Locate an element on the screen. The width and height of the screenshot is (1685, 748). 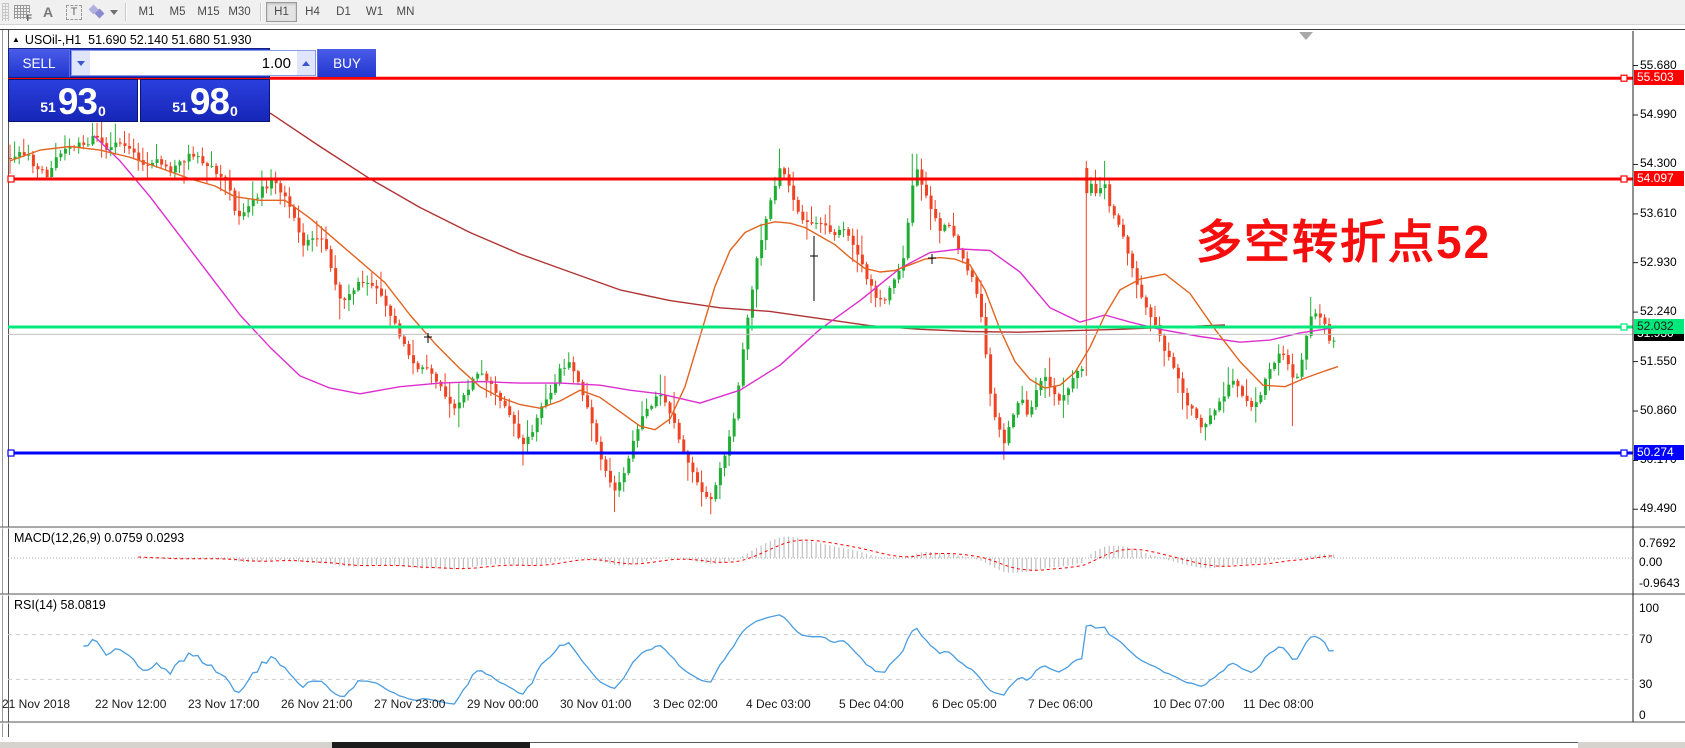
timeframe-button-mn: MN is located at coordinates (405, 12).